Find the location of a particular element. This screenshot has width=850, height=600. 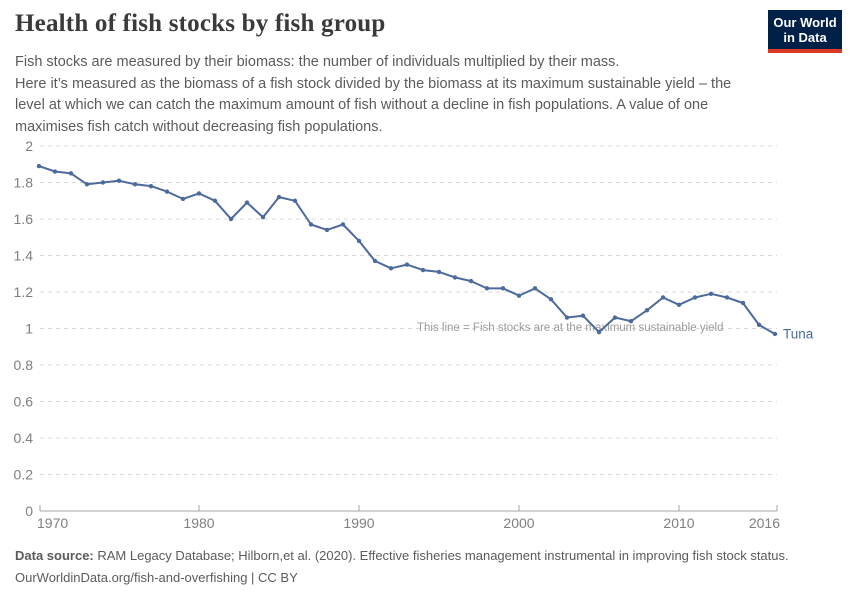

page-title: Health of fish stocks by fish group is located at coordinates (200, 23).